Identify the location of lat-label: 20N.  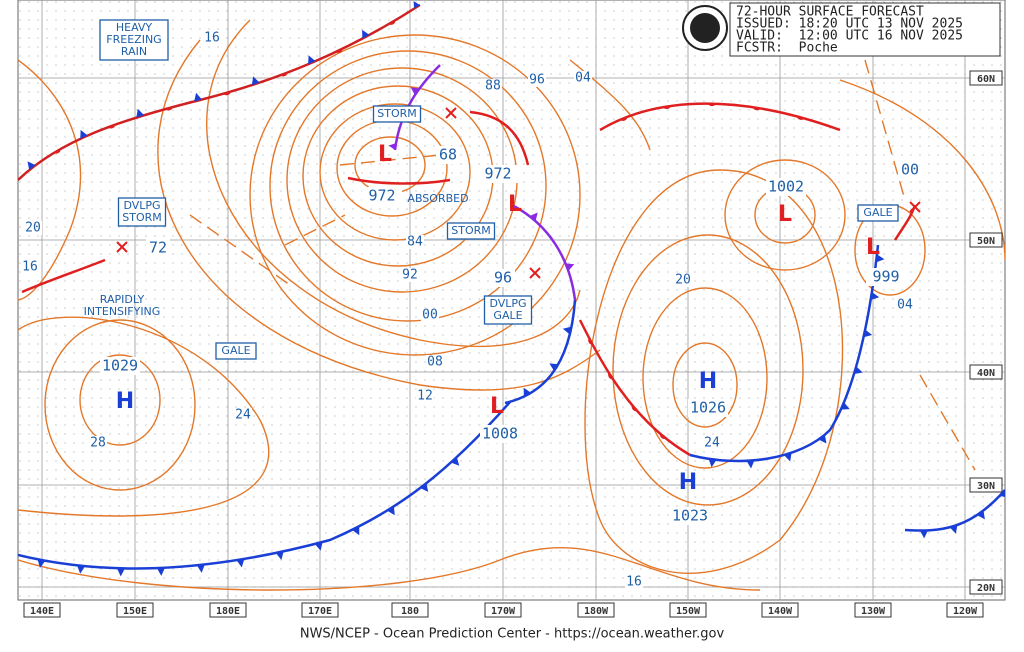
(986, 588).